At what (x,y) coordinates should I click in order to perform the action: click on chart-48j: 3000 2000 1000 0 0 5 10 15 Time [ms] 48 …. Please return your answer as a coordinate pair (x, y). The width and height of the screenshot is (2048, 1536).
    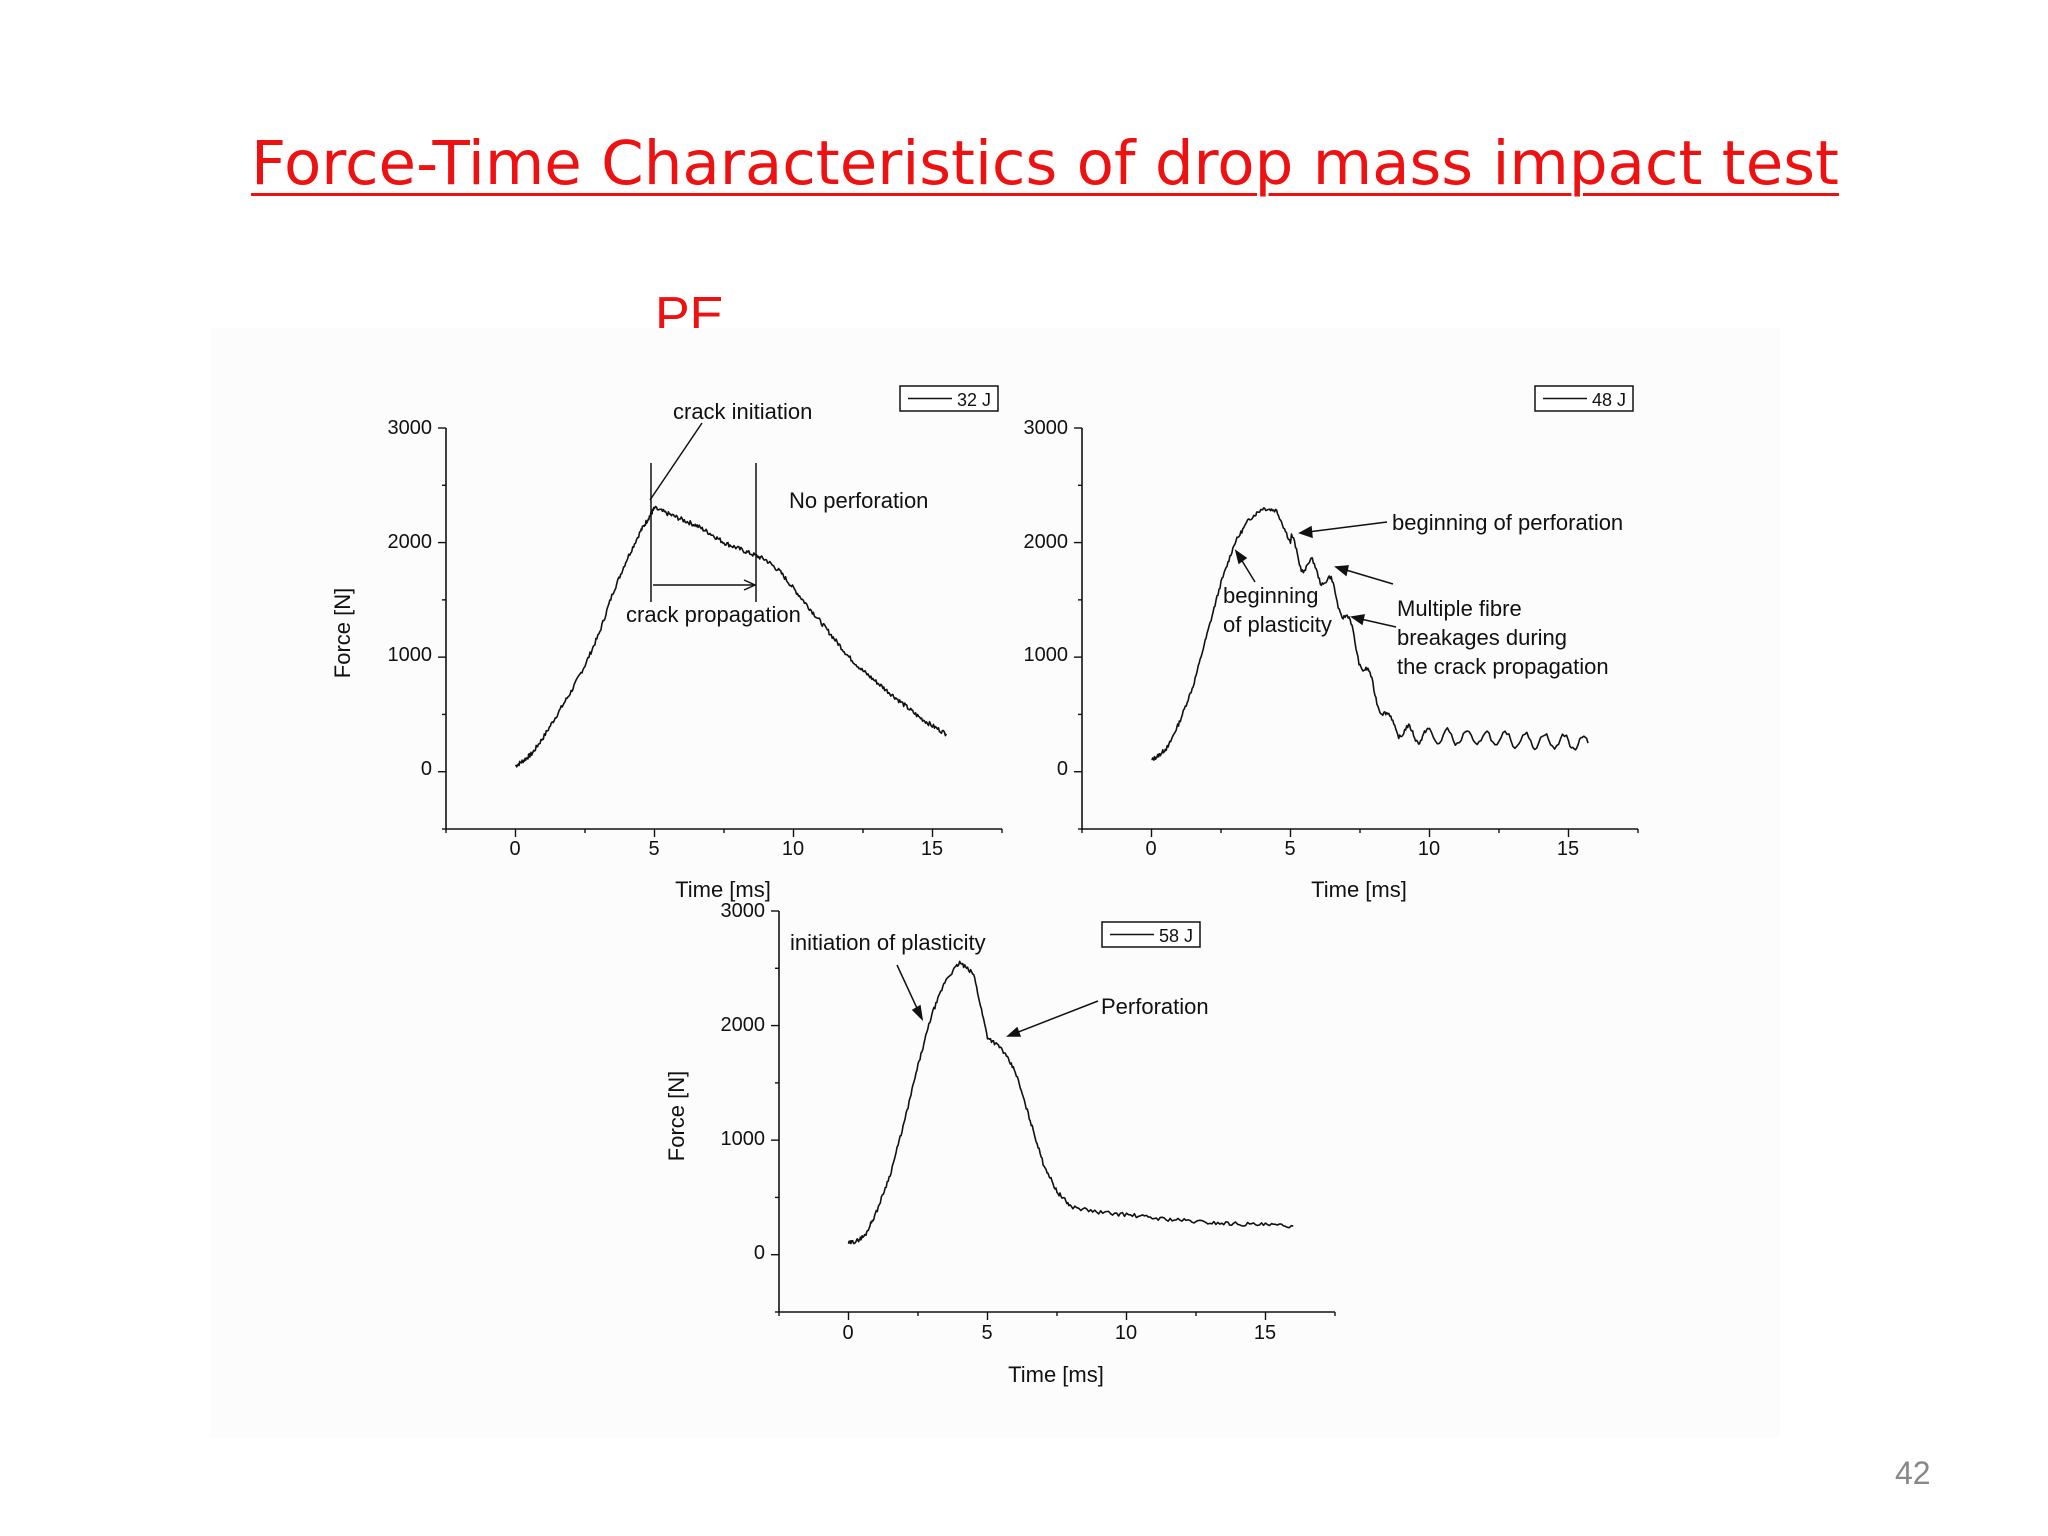
    Looking at the image, I should click on (1331, 643).